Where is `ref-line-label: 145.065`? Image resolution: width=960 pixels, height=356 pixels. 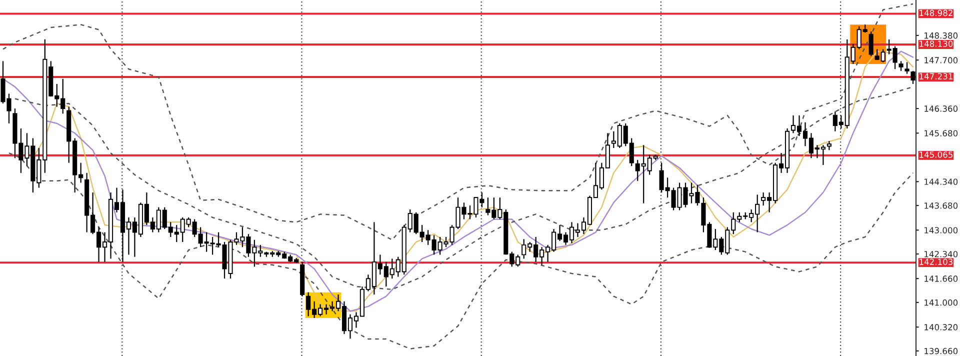 ref-line-label: 145.065 is located at coordinates (936, 155).